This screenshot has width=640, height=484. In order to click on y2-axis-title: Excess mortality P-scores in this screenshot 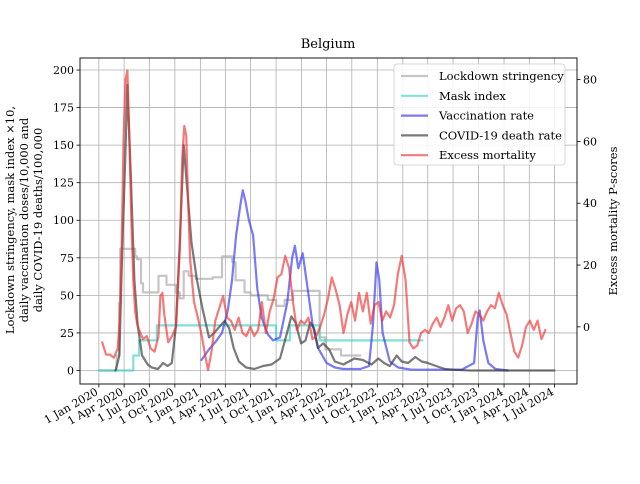, I will do `click(613, 220)`.